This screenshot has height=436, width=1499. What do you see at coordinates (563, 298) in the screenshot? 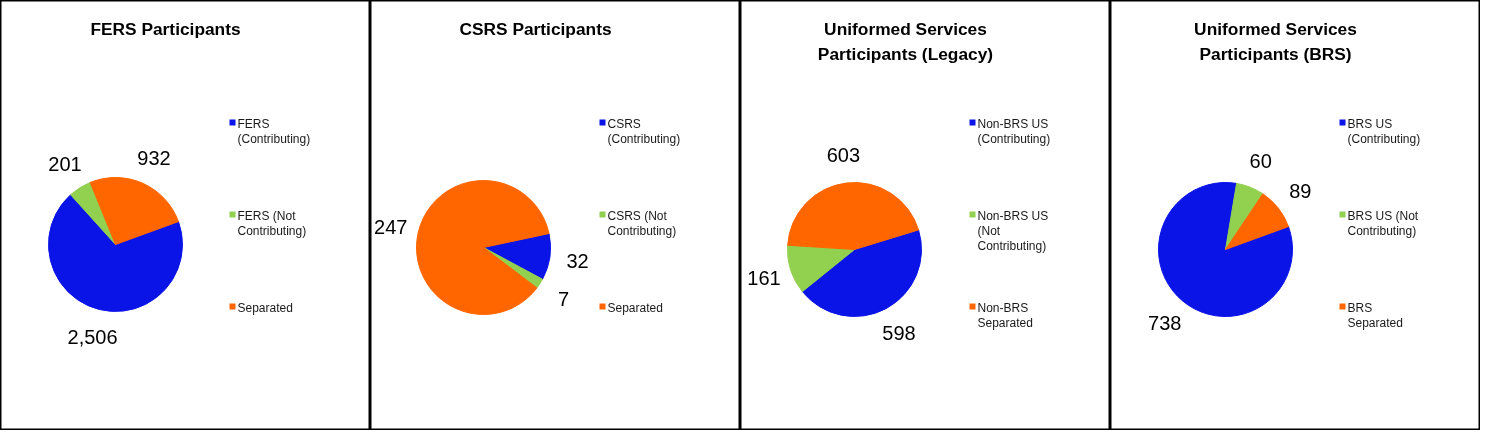
I see `data-label: 7` at bounding box center [563, 298].